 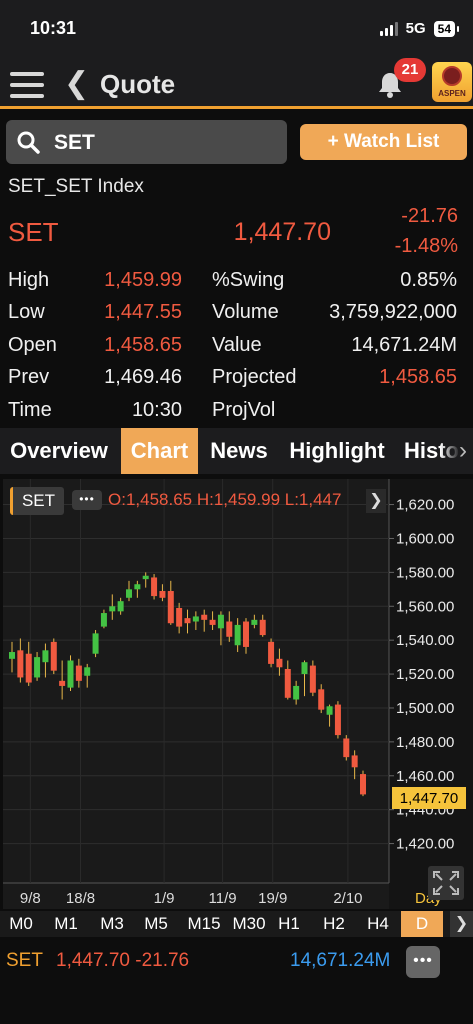 I want to click on tab-highlight: Highlight, so click(x=337, y=450).